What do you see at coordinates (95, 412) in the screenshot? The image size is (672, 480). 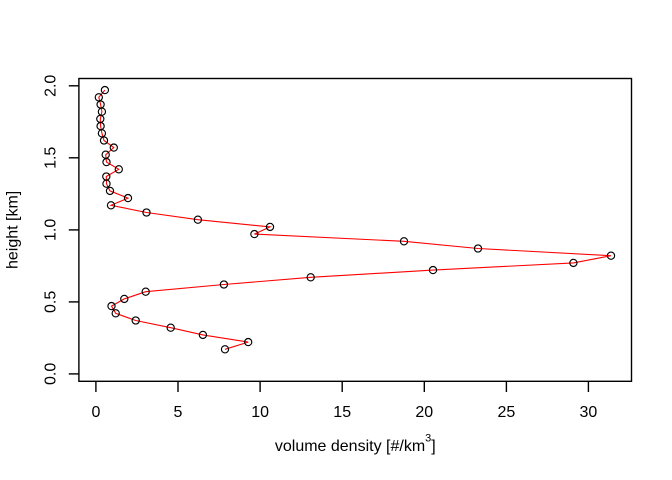 I see `svg-text: 0` at bounding box center [95, 412].